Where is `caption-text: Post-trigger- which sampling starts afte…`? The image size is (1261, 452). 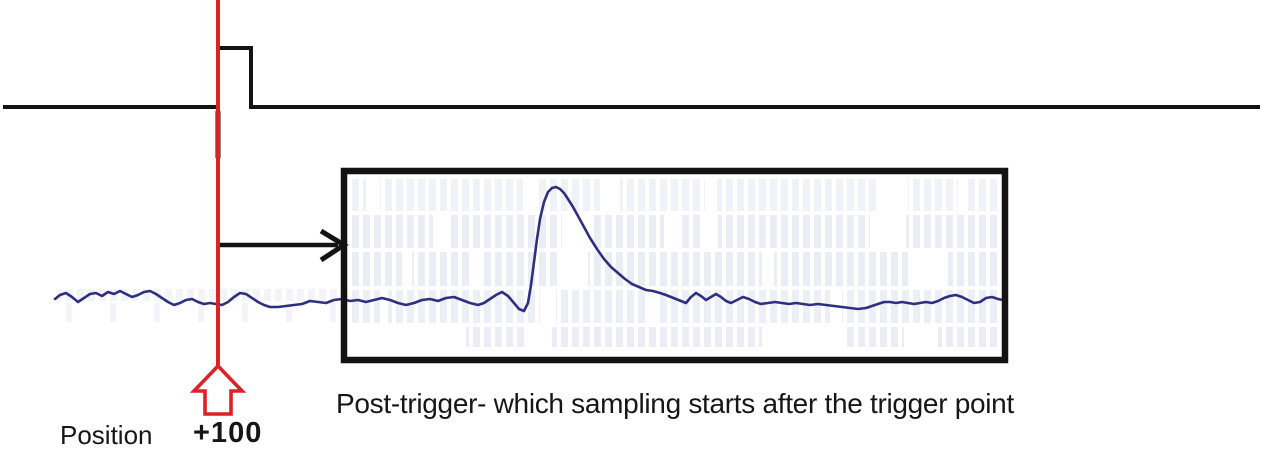
caption-text: Post-trigger- which sampling starts afte… is located at coordinates (675, 403).